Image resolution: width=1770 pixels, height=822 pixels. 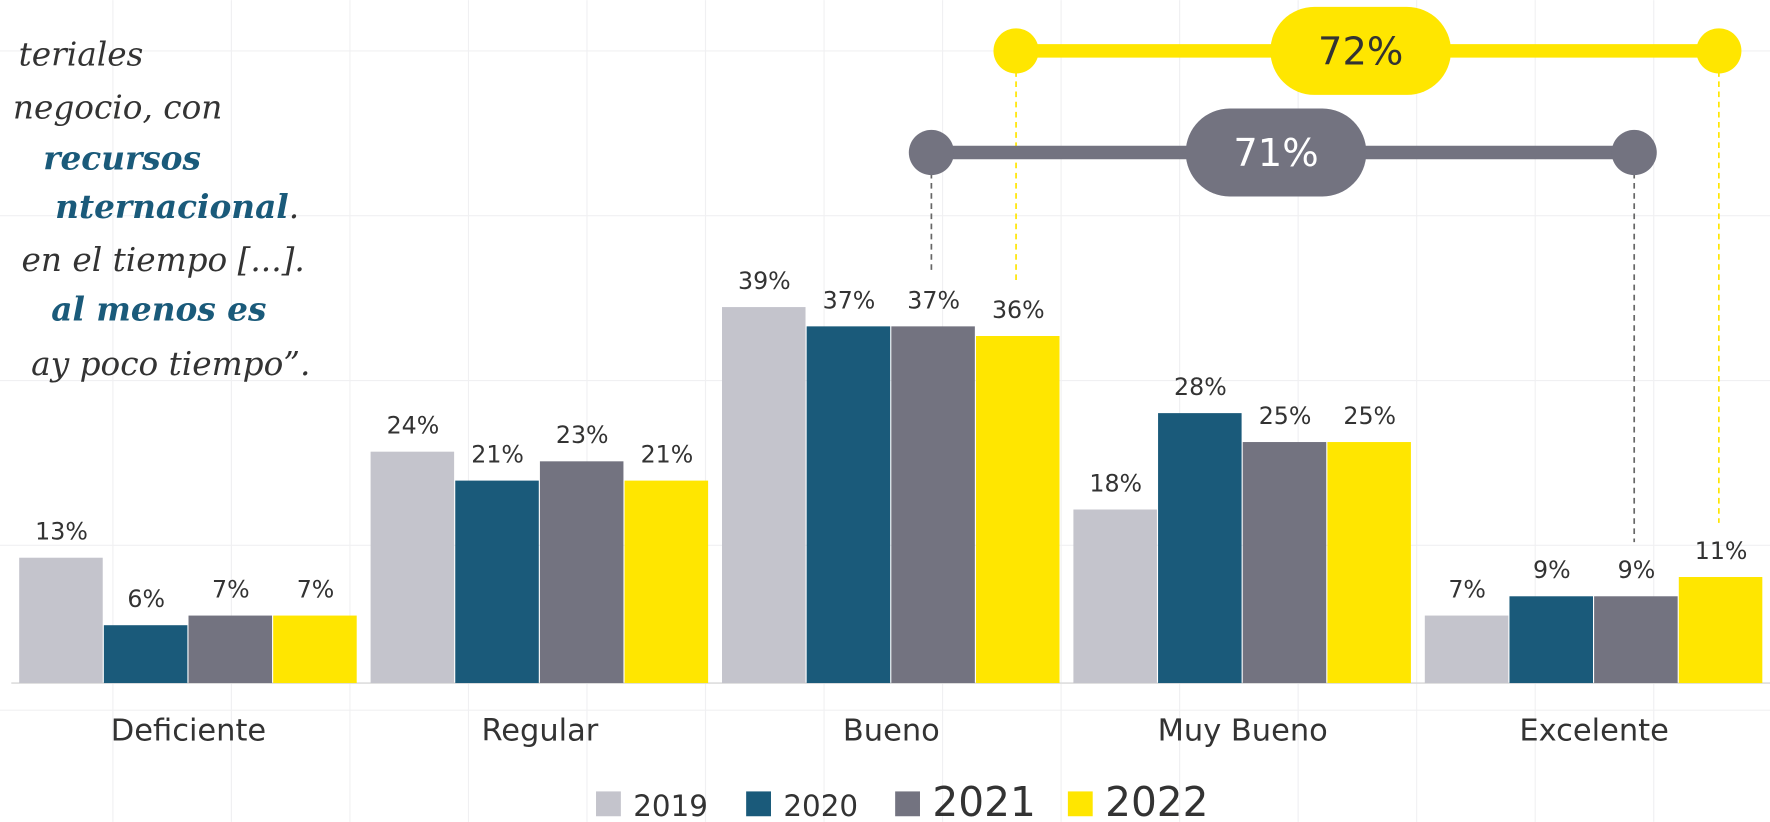 What do you see at coordinates (413, 426) in the screenshot?
I see `data-label: 24%` at bounding box center [413, 426].